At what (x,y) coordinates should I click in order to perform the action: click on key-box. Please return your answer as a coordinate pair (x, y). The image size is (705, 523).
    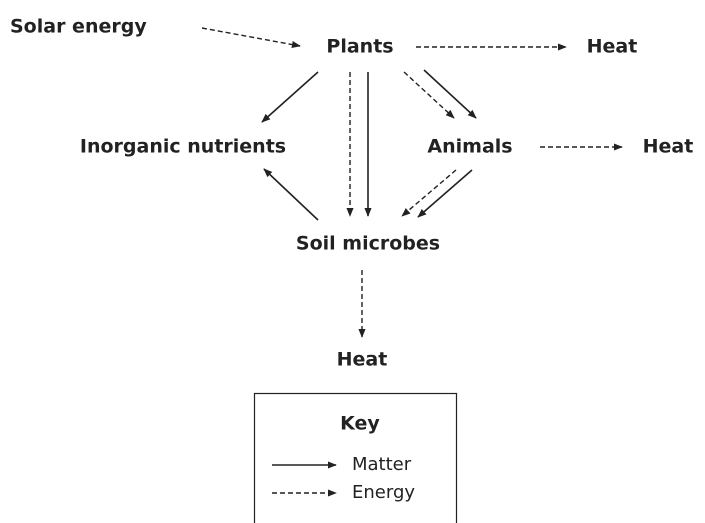
    Looking at the image, I should click on (355, 457).